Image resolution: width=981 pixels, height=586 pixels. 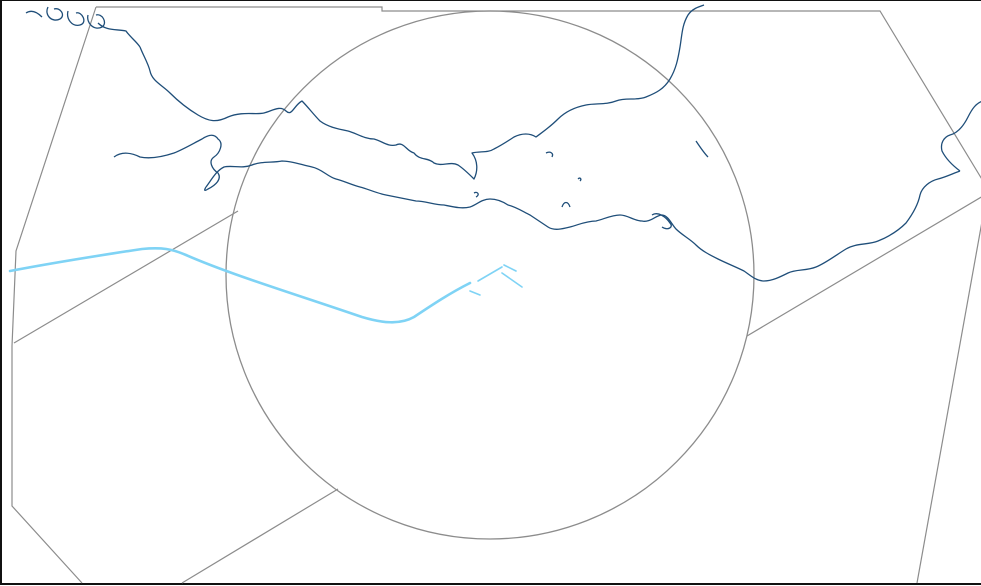 What do you see at coordinates (960, 136) in the screenshot?
I see `coastline-east` at bounding box center [960, 136].